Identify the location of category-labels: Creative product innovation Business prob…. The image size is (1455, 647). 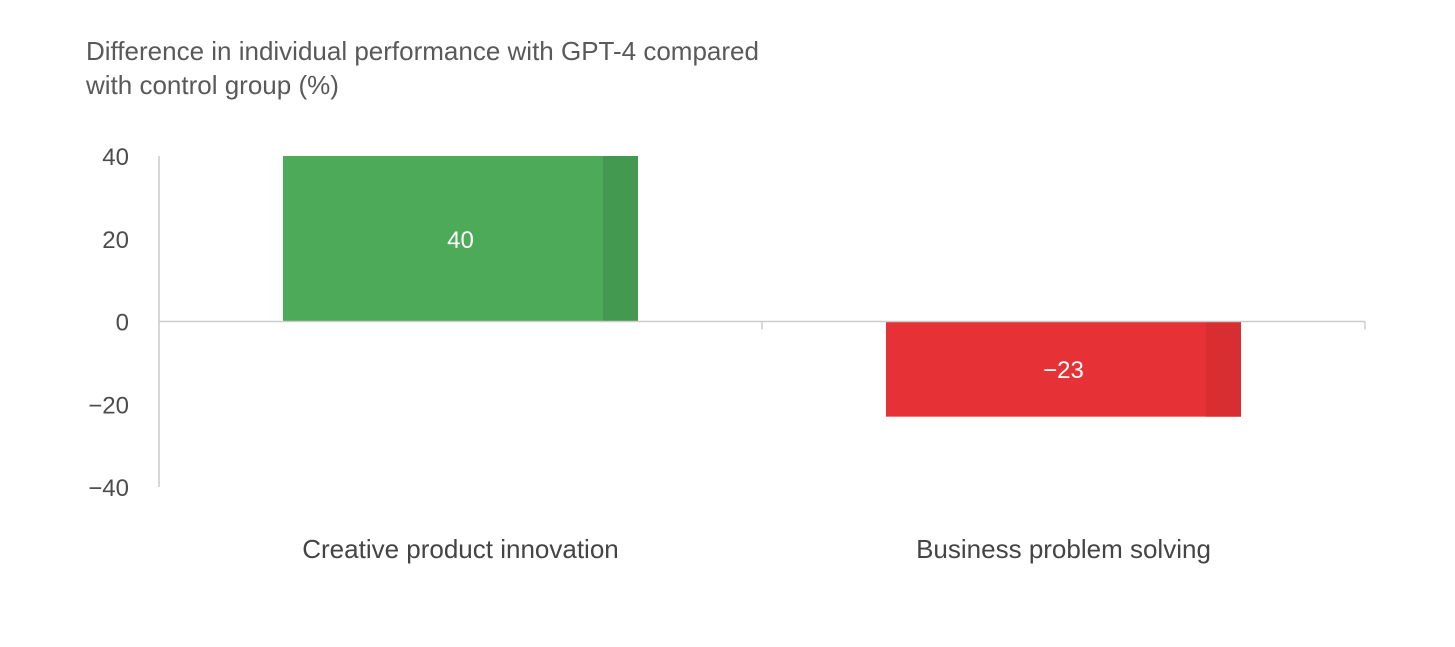
(756, 549).